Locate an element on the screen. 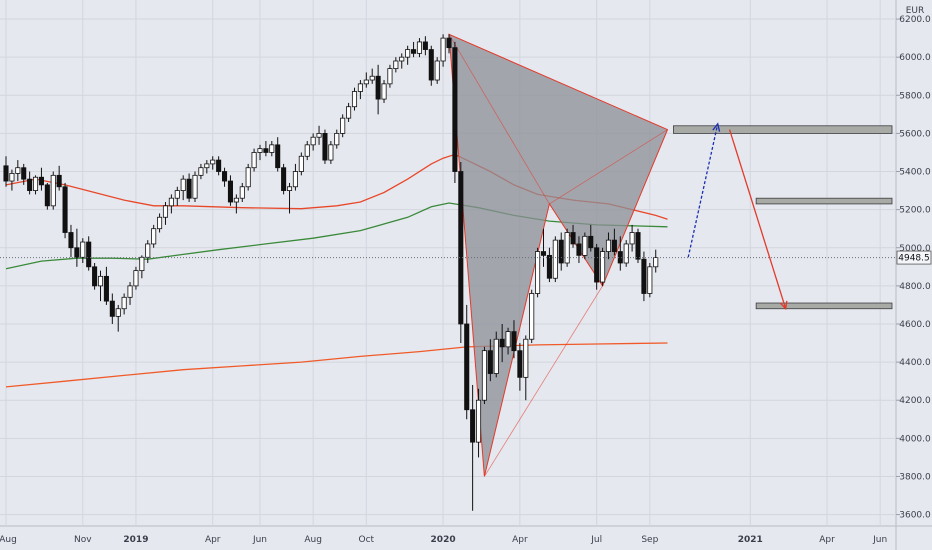 The image size is (932, 550). pattern-leg is located at coordinates (543, 381).